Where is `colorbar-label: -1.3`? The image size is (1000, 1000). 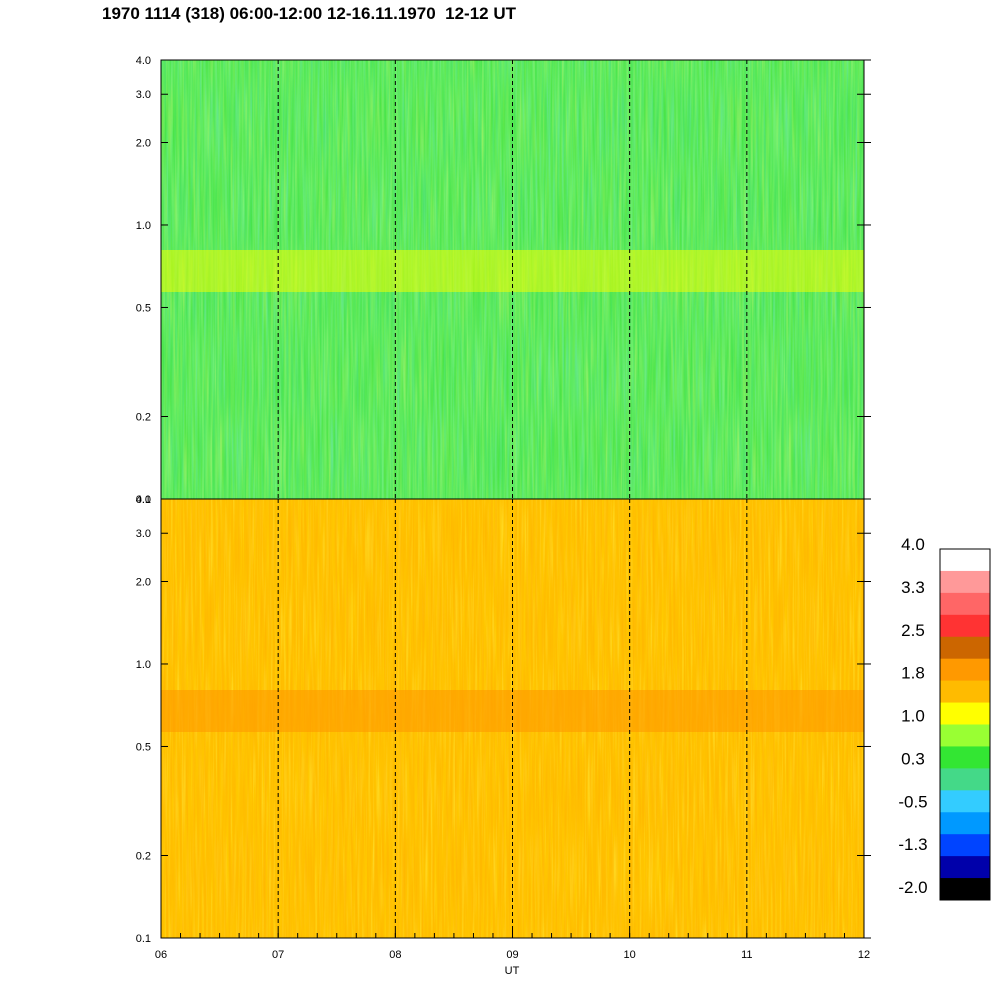 colorbar-label: -1.3 is located at coordinates (912, 844).